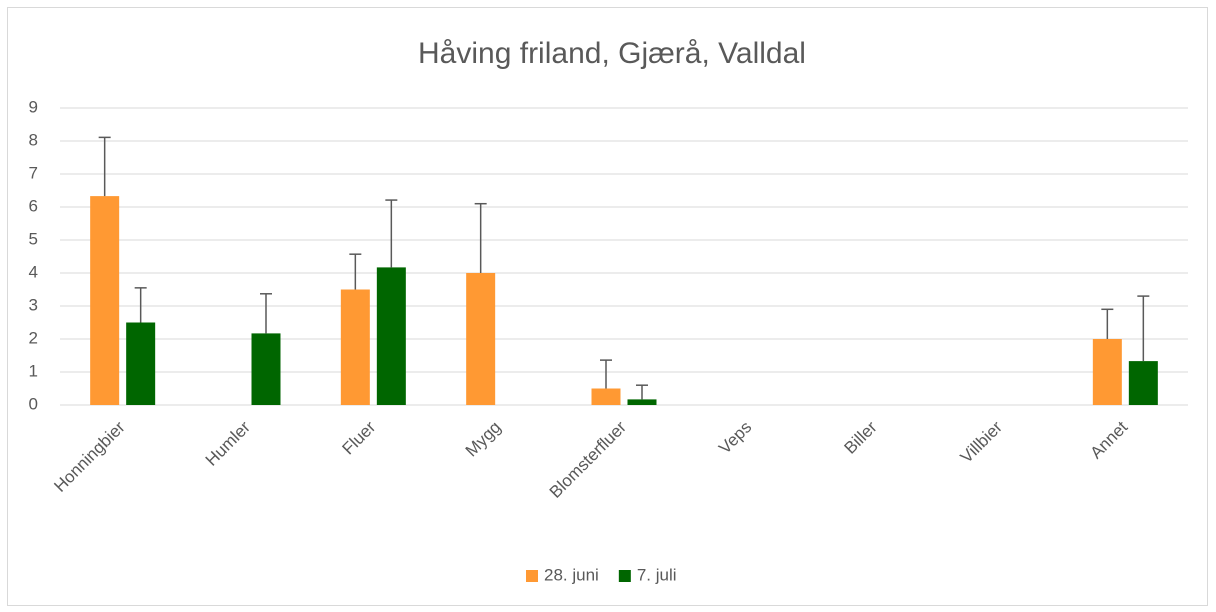 Image resolution: width=1216 pixels, height=612 pixels. What do you see at coordinates (33, 106) in the screenshot?
I see `y-tick-label: 9` at bounding box center [33, 106].